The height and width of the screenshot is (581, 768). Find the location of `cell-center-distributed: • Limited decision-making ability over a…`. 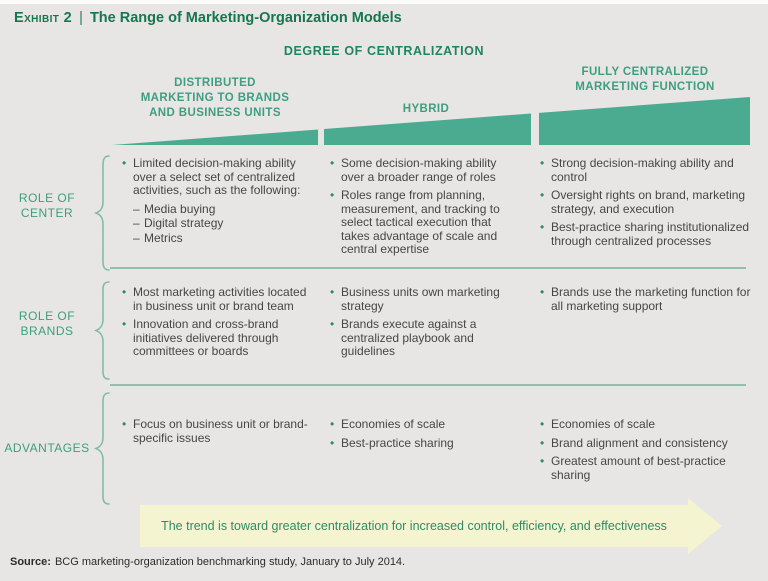

cell-center-distributed: • Limited decision-making ability over a… is located at coordinates (220, 201).